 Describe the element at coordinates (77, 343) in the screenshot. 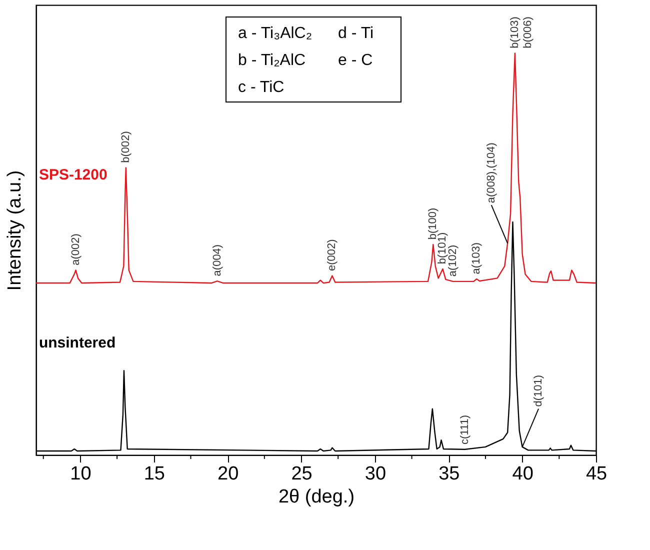

I see `series-label: unsintered` at that location.